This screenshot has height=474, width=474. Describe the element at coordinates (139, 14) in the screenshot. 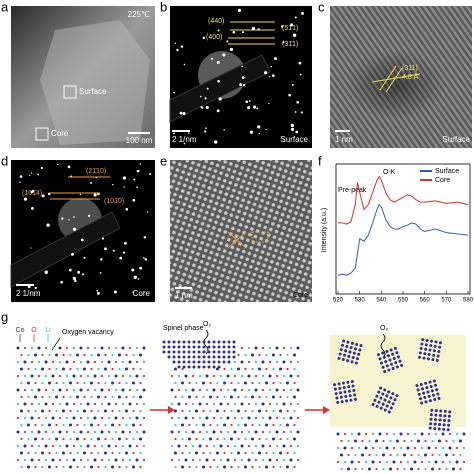

I see `temperature: 225℃` at that location.